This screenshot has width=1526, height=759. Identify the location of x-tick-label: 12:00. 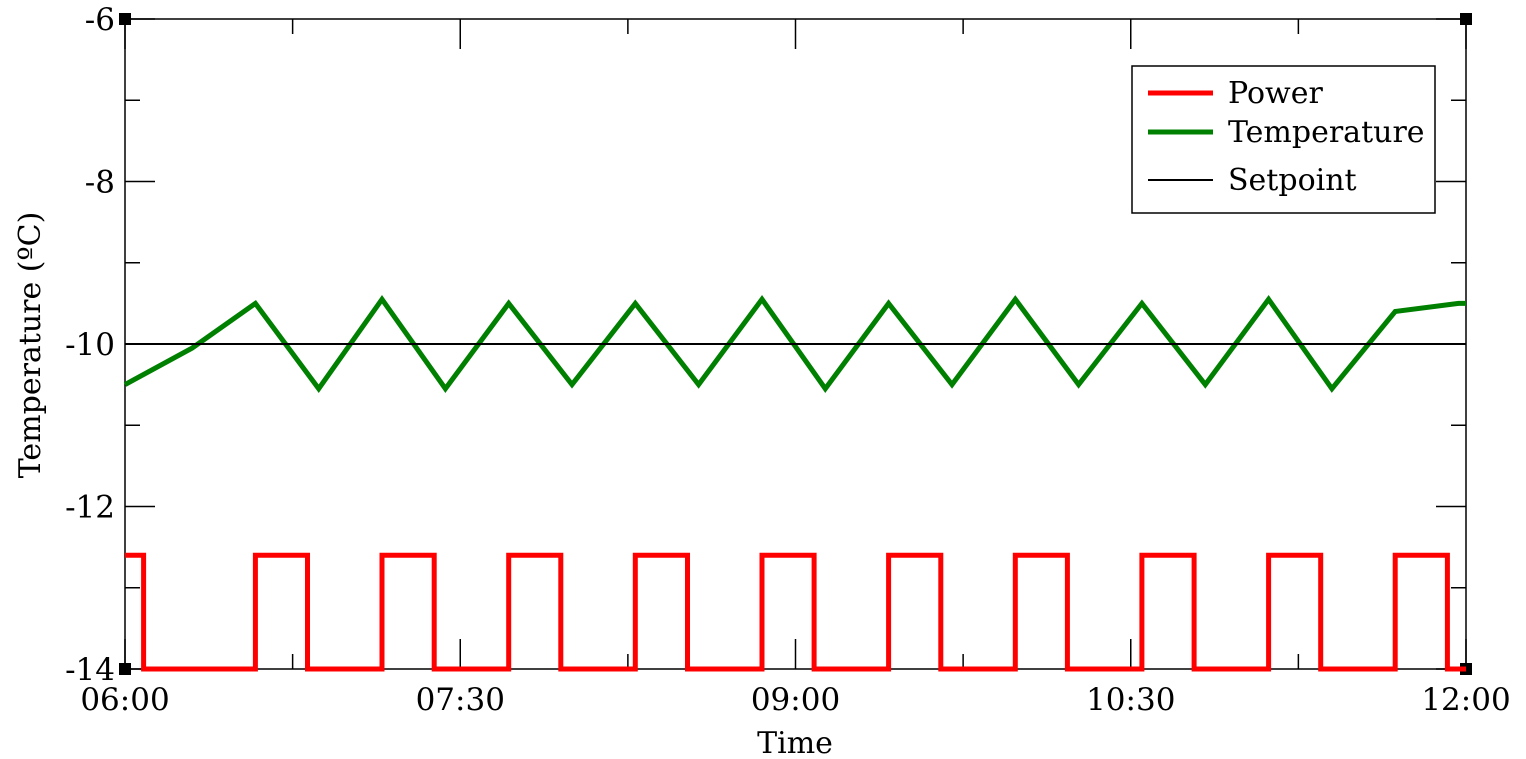
(1465, 700).